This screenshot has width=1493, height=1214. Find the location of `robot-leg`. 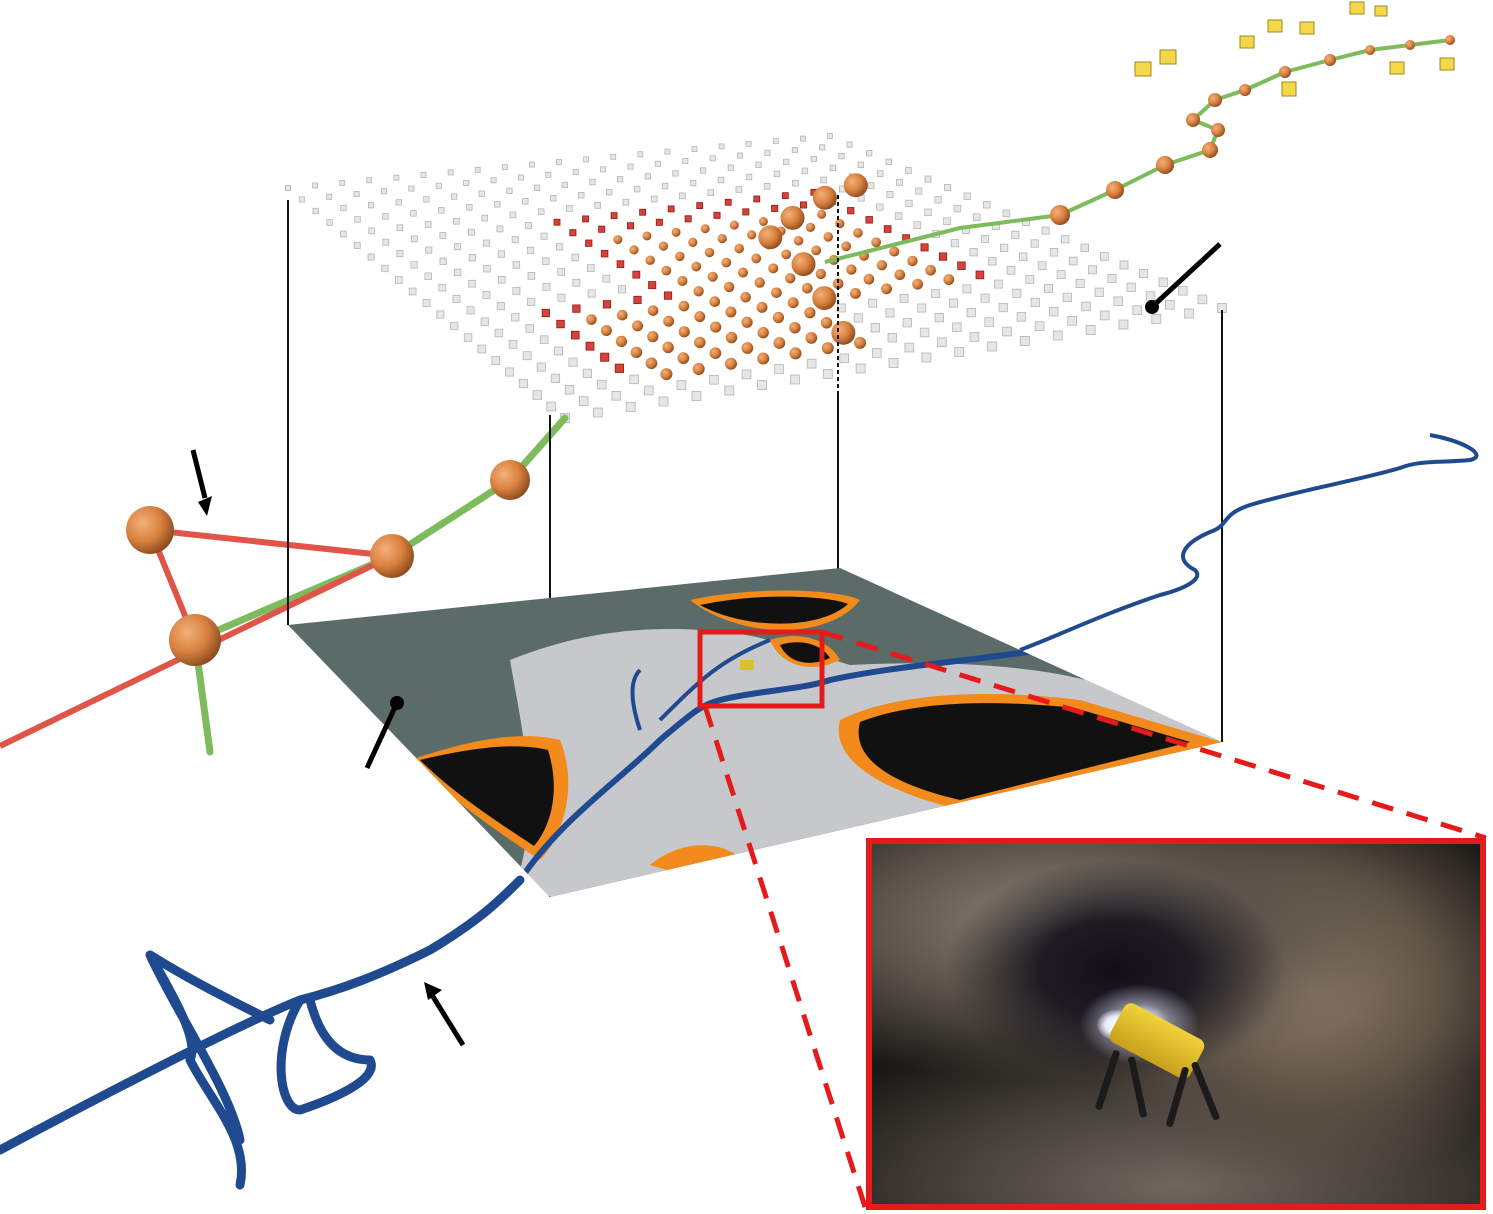

robot-leg is located at coordinates (1205, 1091).